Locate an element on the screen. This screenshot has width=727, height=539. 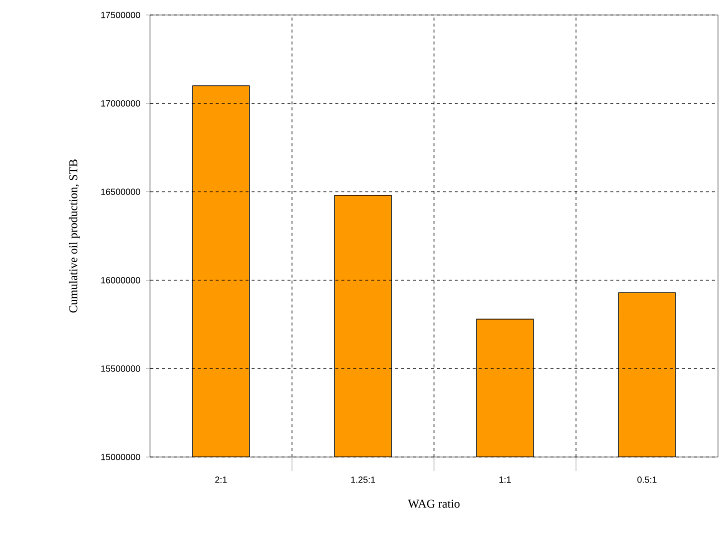
y-tick-label: 16000000 is located at coordinates (120, 280).